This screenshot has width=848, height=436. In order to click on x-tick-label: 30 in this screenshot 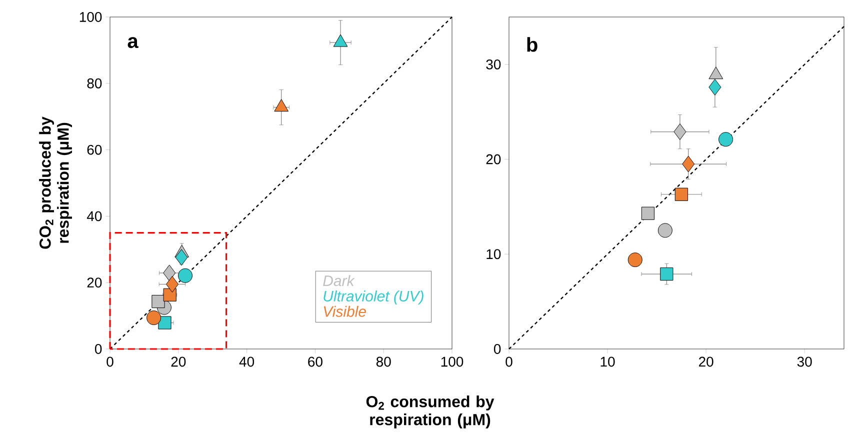, I will do `click(804, 361)`.